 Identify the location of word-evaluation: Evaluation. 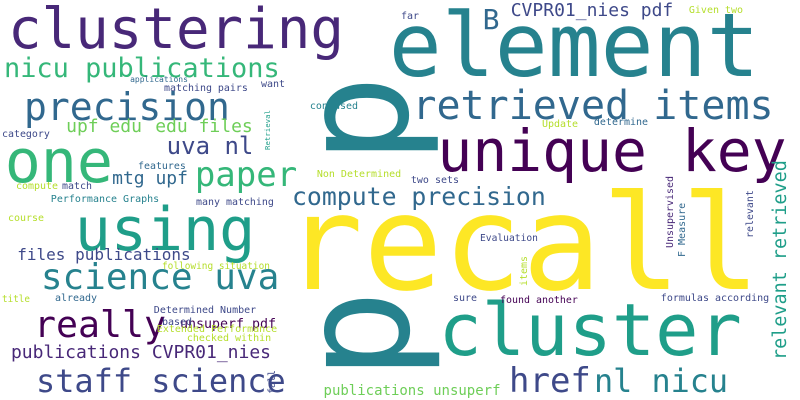
(509, 239).